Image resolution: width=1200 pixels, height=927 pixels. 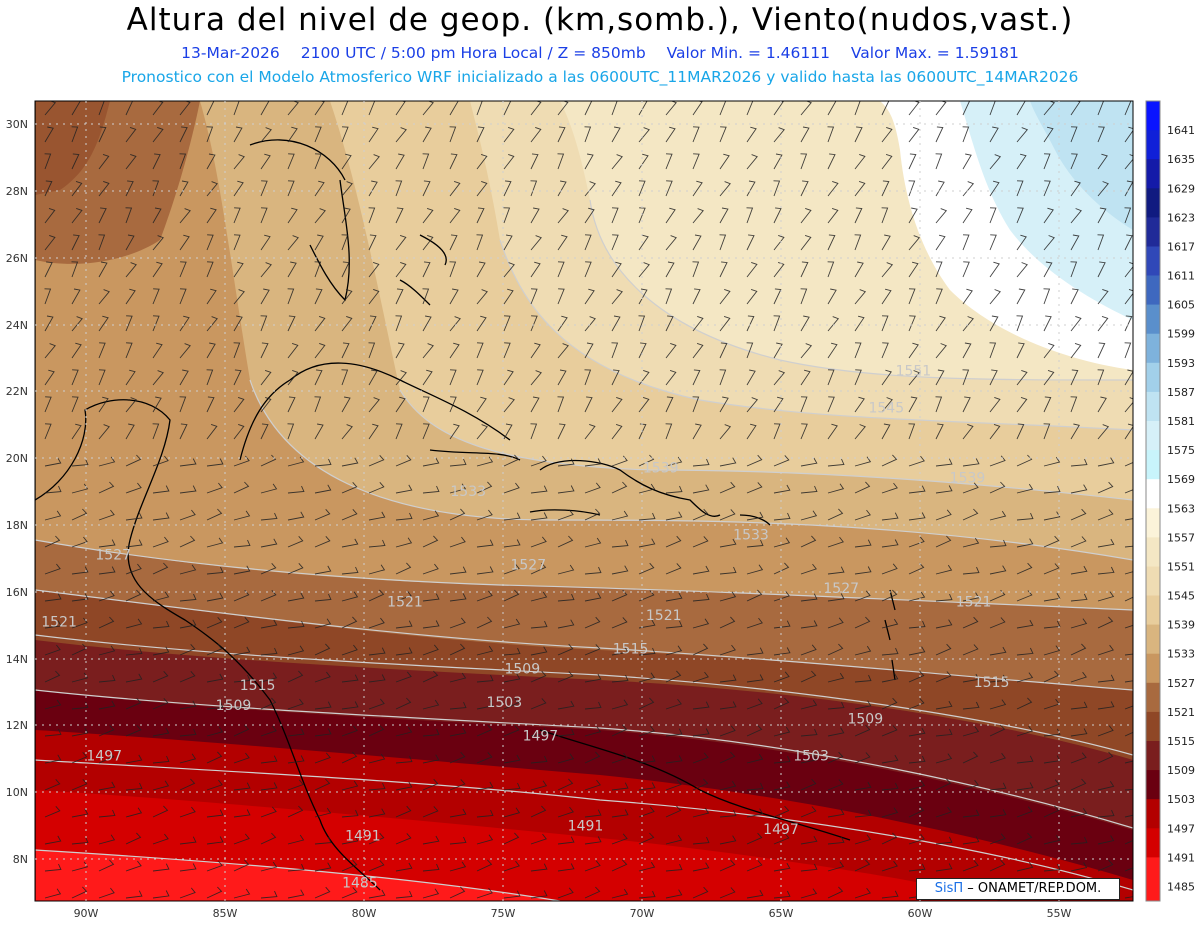 What do you see at coordinates (1181, 887) in the screenshot?
I see `legend-label: 1485` at bounding box center [1181, 887].